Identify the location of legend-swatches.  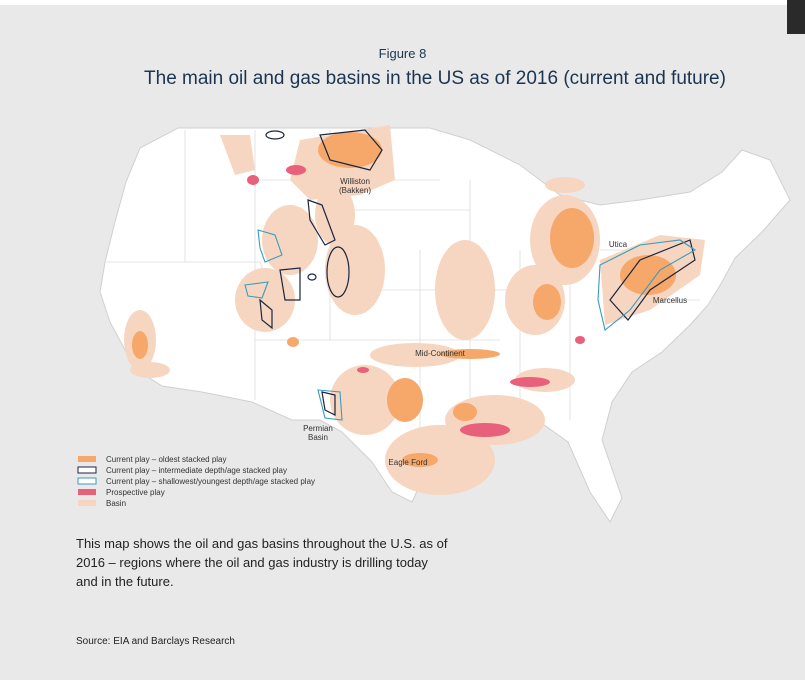
(87, 481).